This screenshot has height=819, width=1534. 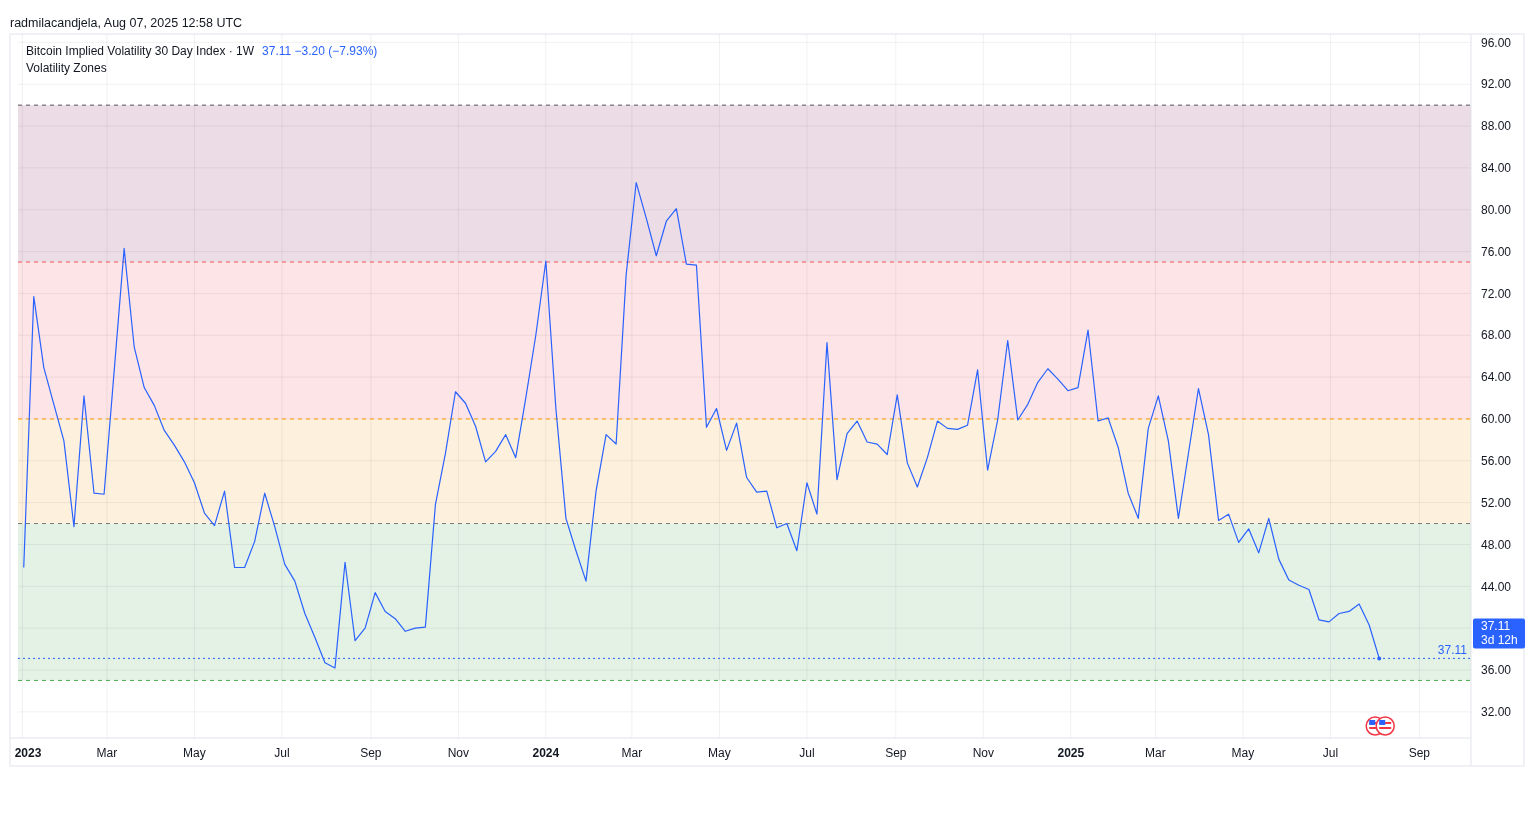 What do you see at coordinates (1496, 126) in the screenshot?
I see `y-tick-label: 88.00` at bounding box center [1496, 126].